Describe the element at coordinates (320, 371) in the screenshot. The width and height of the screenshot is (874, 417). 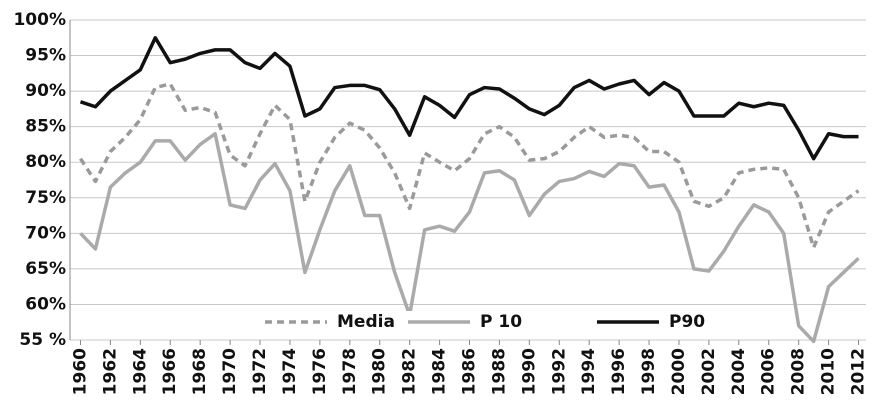
I see `x-tick-label: 1976` at that location.